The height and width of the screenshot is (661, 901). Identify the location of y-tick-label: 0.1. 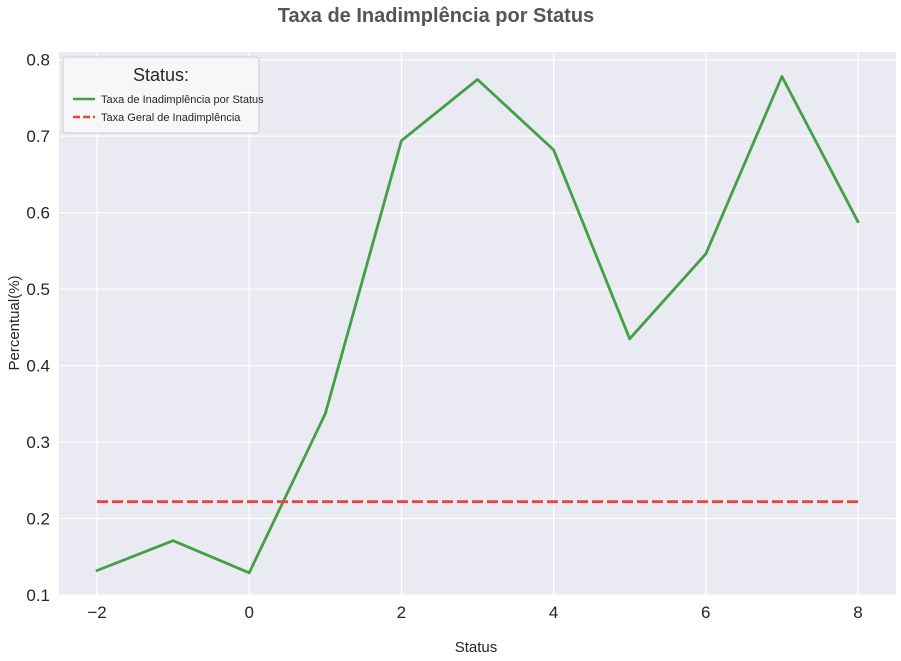
(38, 595).